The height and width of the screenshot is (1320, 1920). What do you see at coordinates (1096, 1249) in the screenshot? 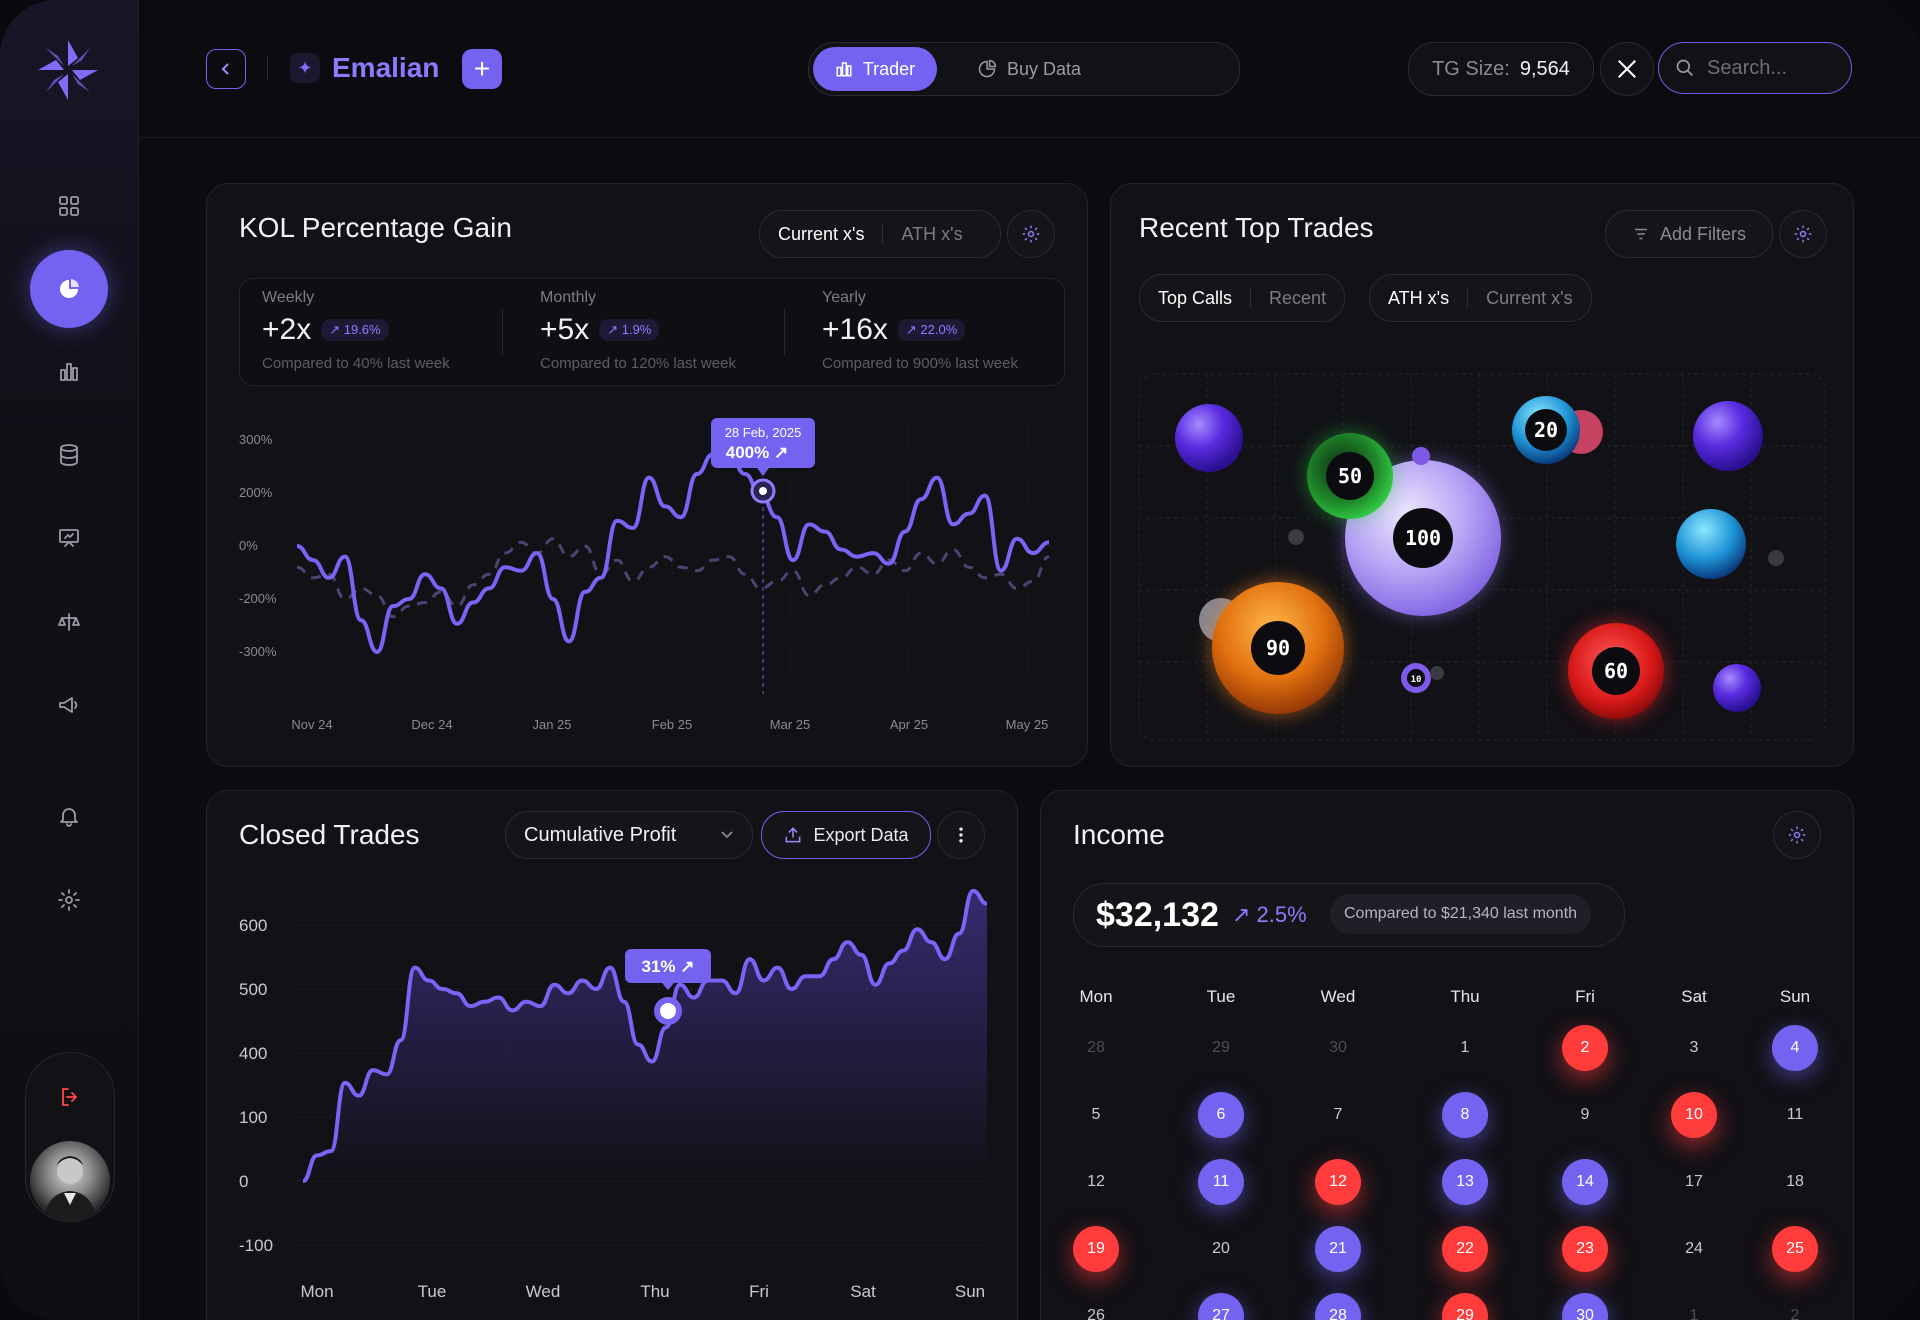
I see `calendar-day: 19` at bounding box center [1096, 1249].